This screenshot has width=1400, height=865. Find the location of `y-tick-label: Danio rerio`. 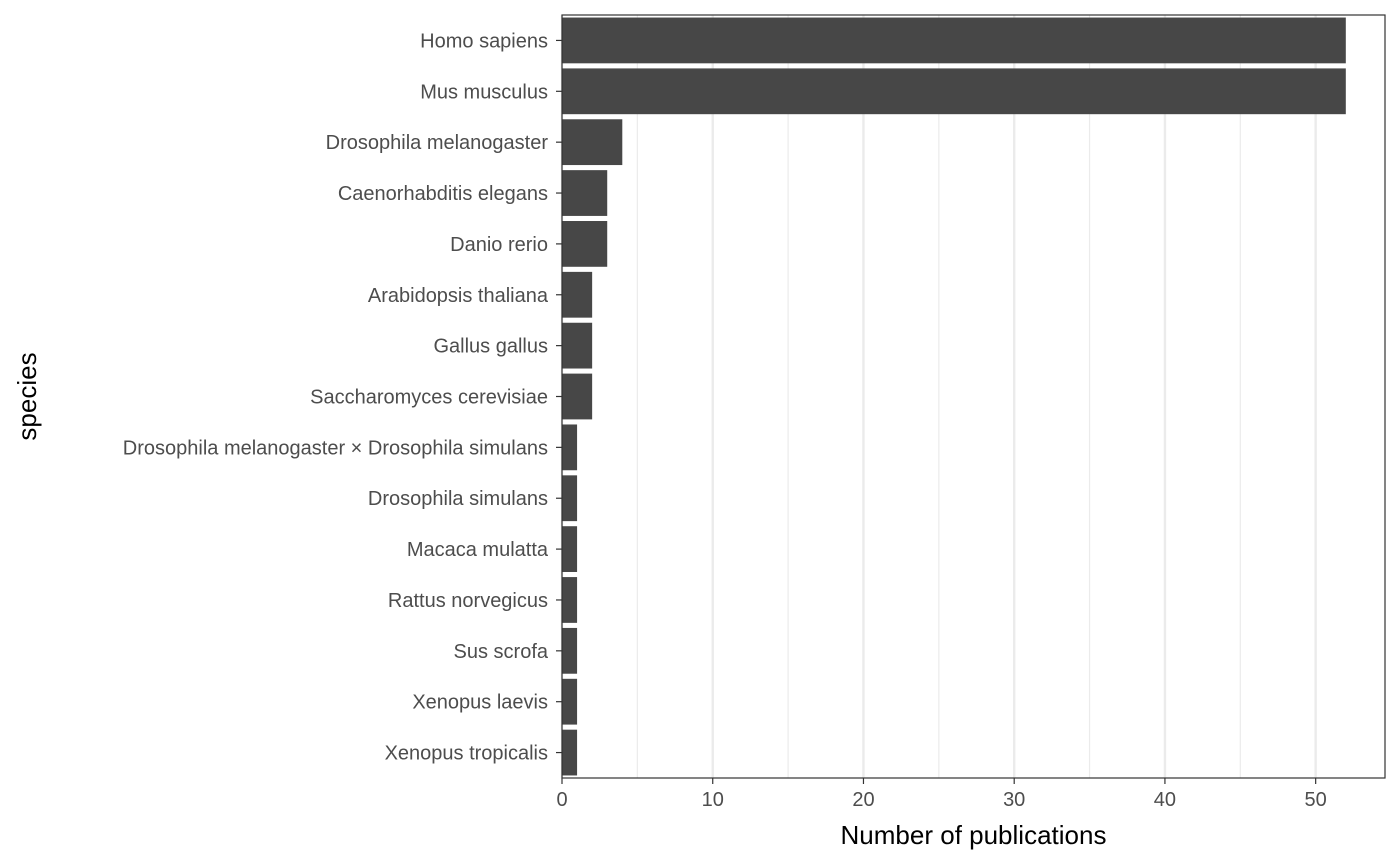

y-tick-label: Danio rerio is located at coordinates (499, 245).